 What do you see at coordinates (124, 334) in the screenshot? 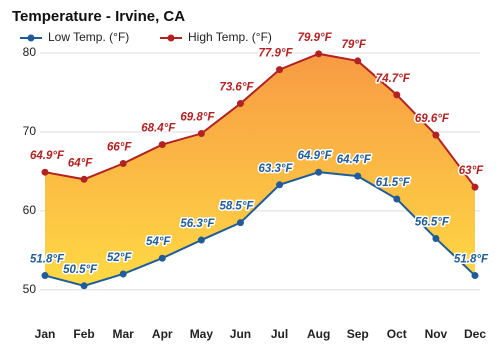
I see `x-tick-label: Mar` at bounding box center [124, 334].